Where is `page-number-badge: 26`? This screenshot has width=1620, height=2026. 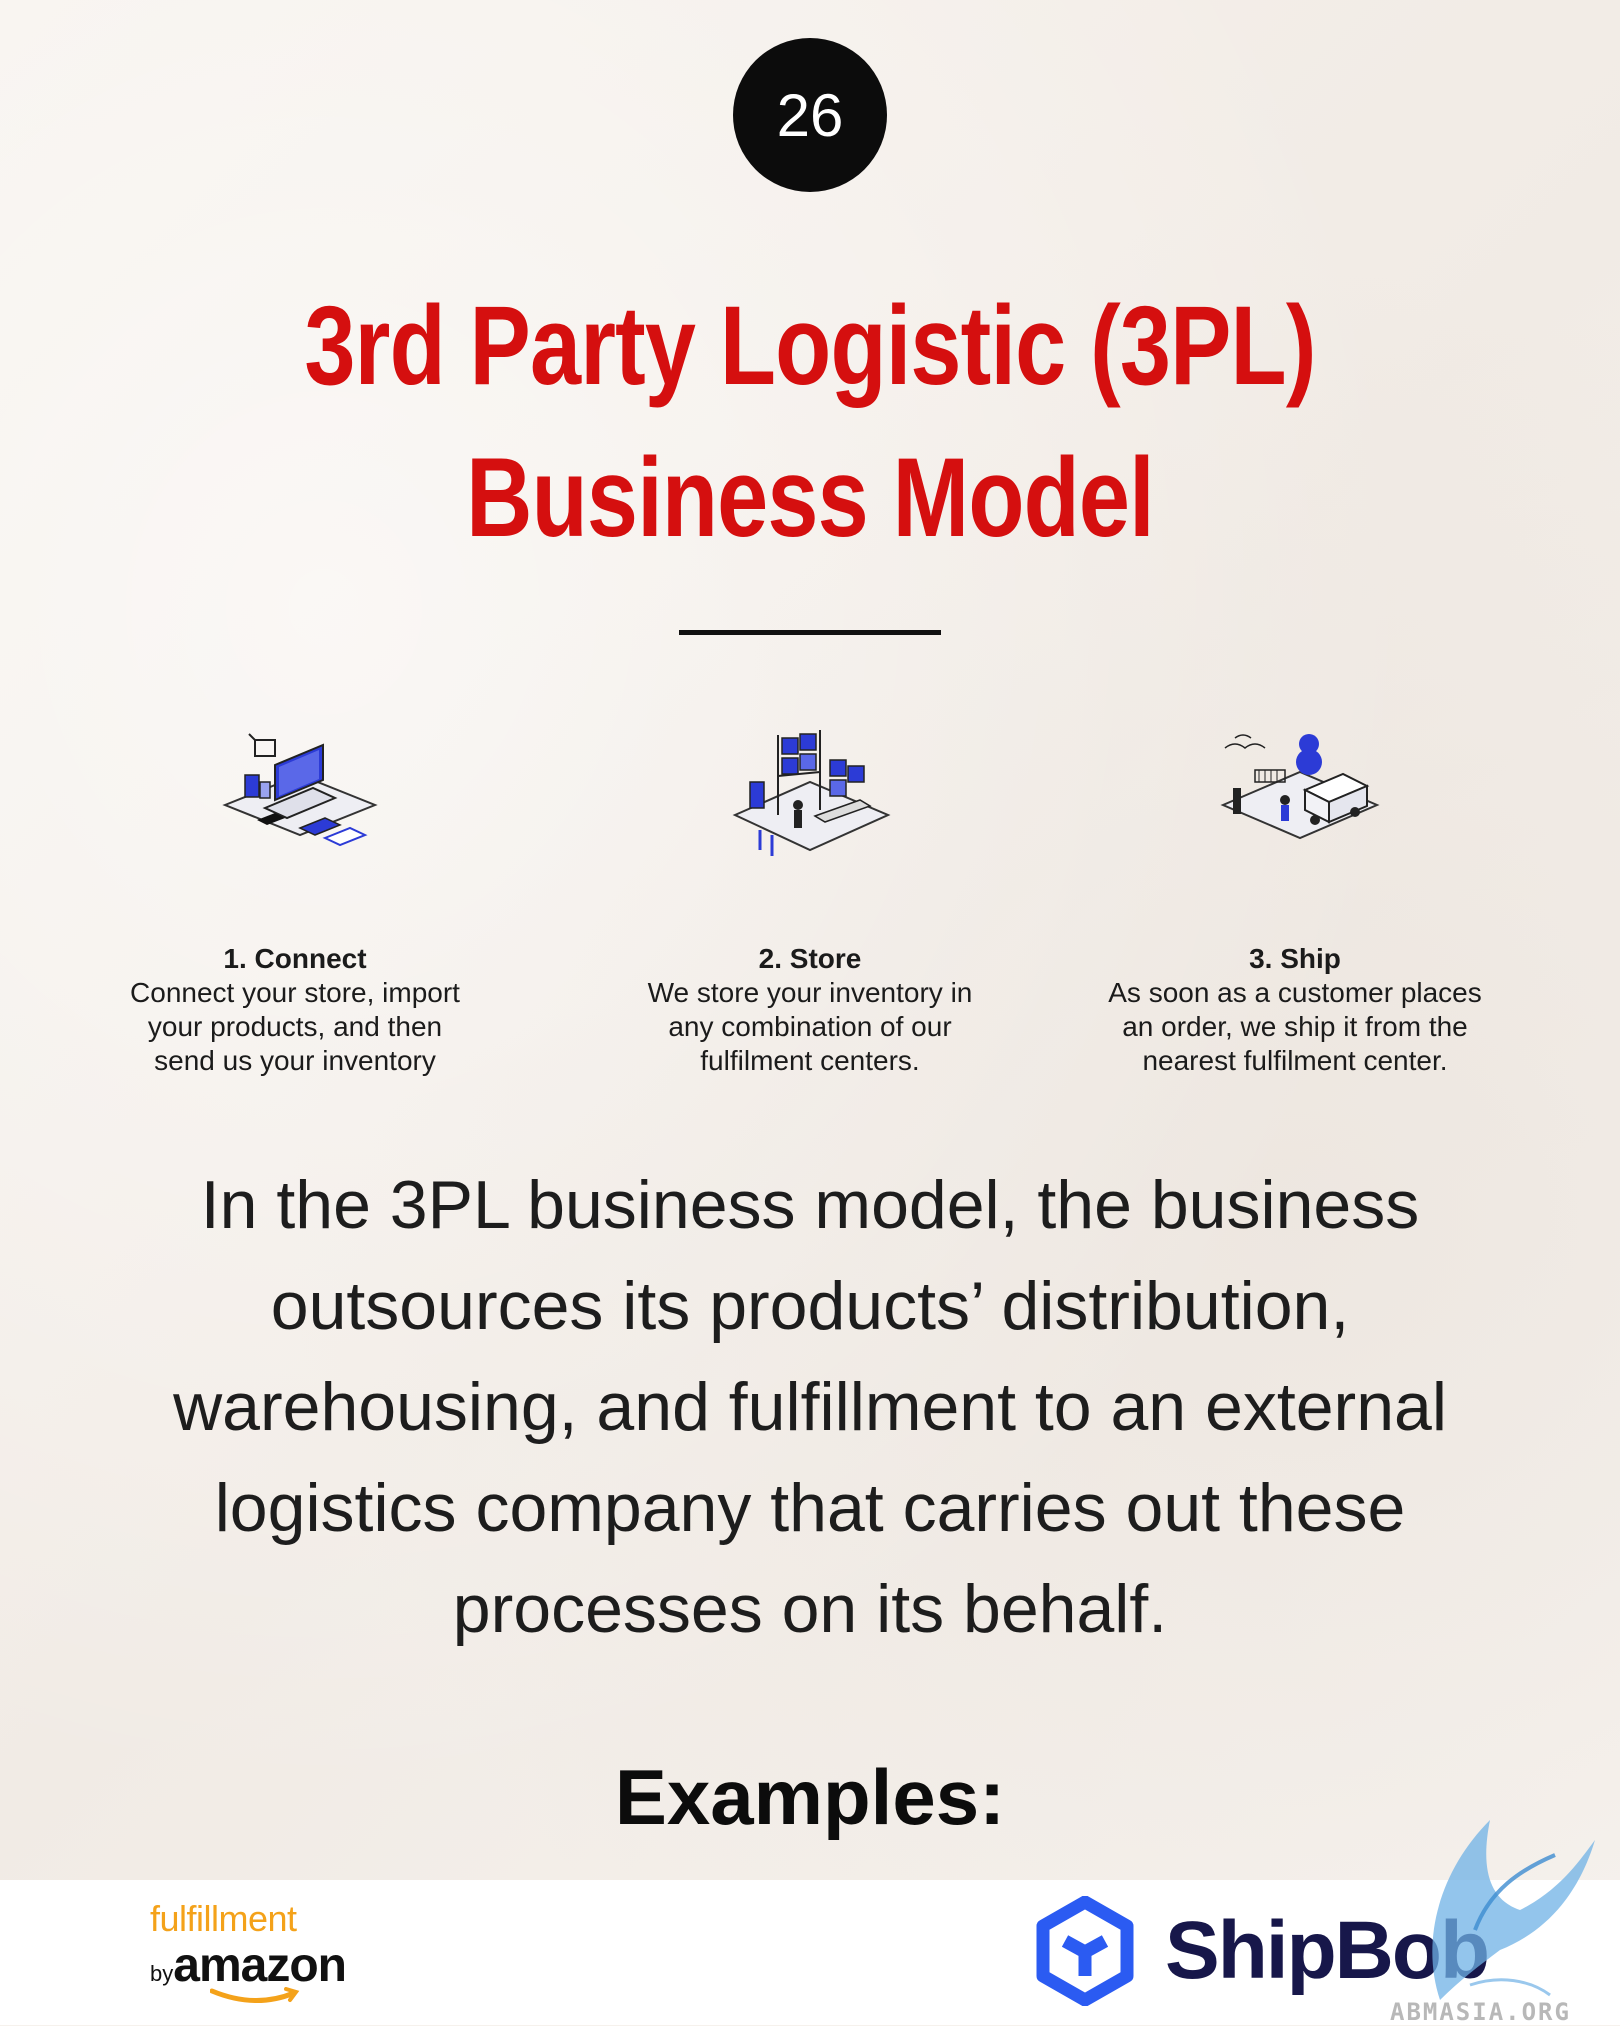 page-number-badge: 26 is located at coordinates (810, 115).